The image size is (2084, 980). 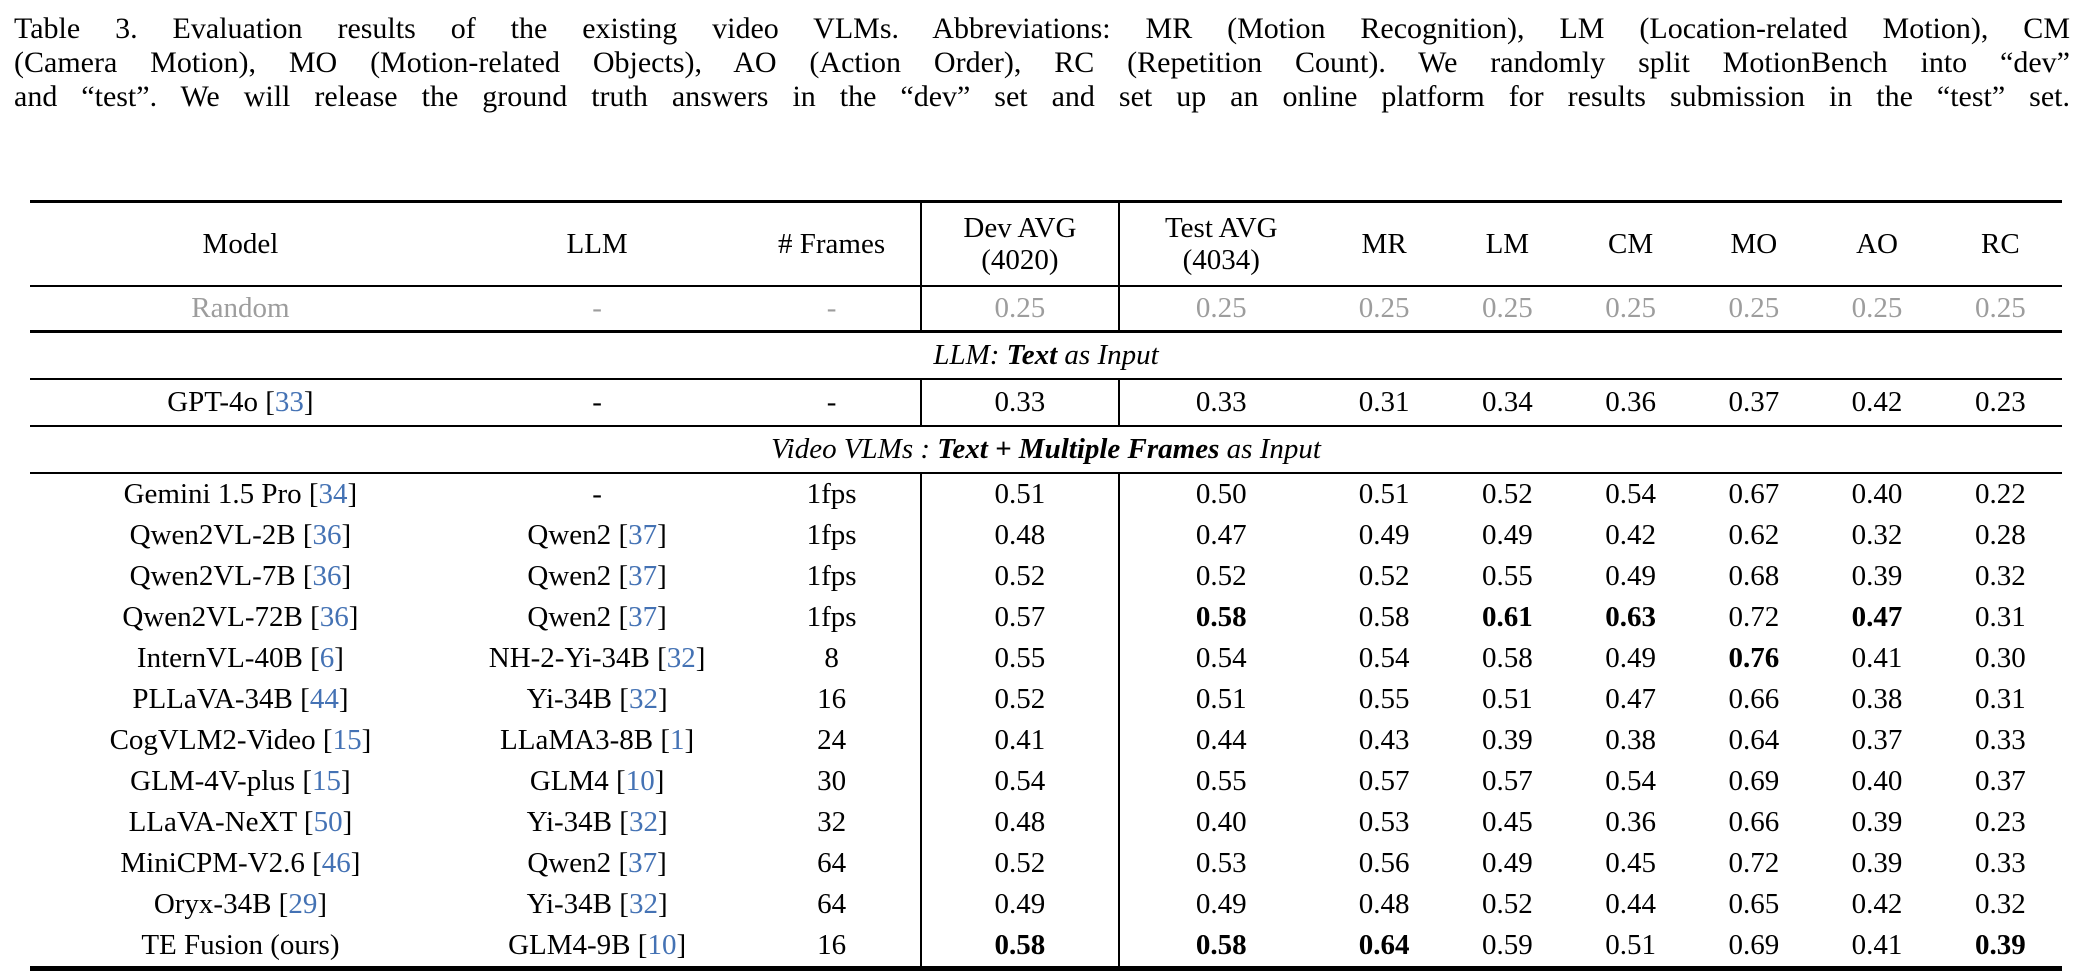 What do you see at coordinates (1877, 904) in the screenshot?
I see `value-cell-ao: 0.42` at bounding box center [1877, 904].